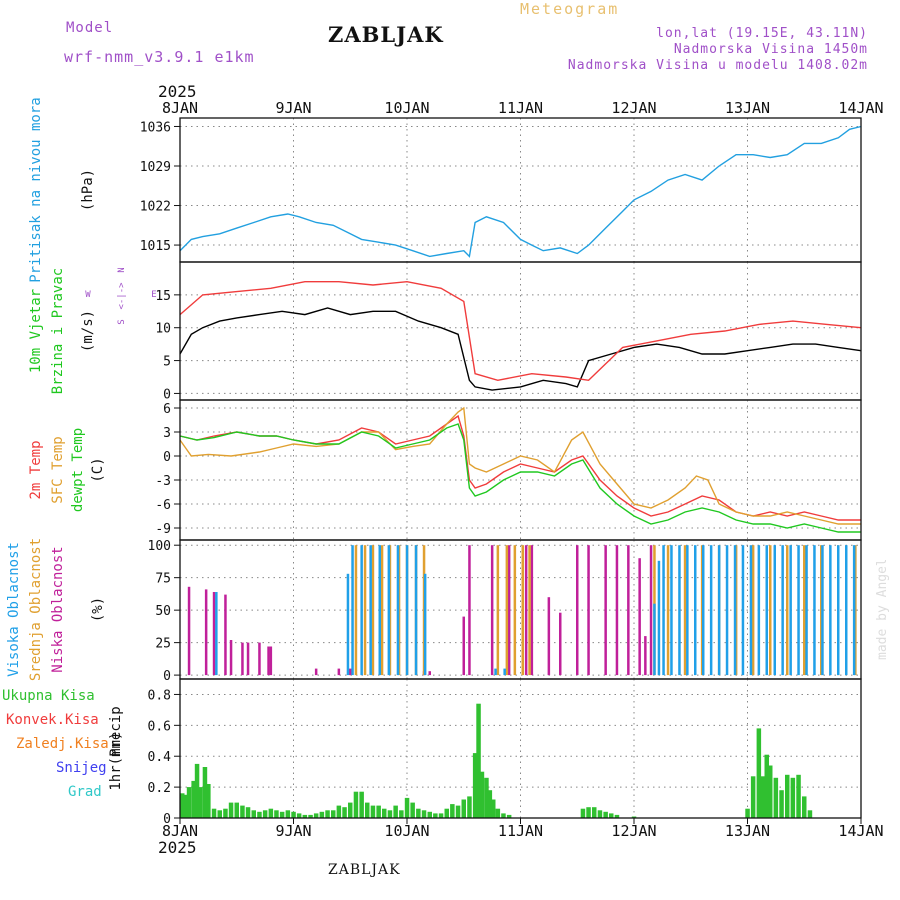 The width and height of the screenshot is (900, 900). Describe the element at coordinates (860, 108) in the screenshot. I see `x-tick-label-top: 14JAN` at that location.